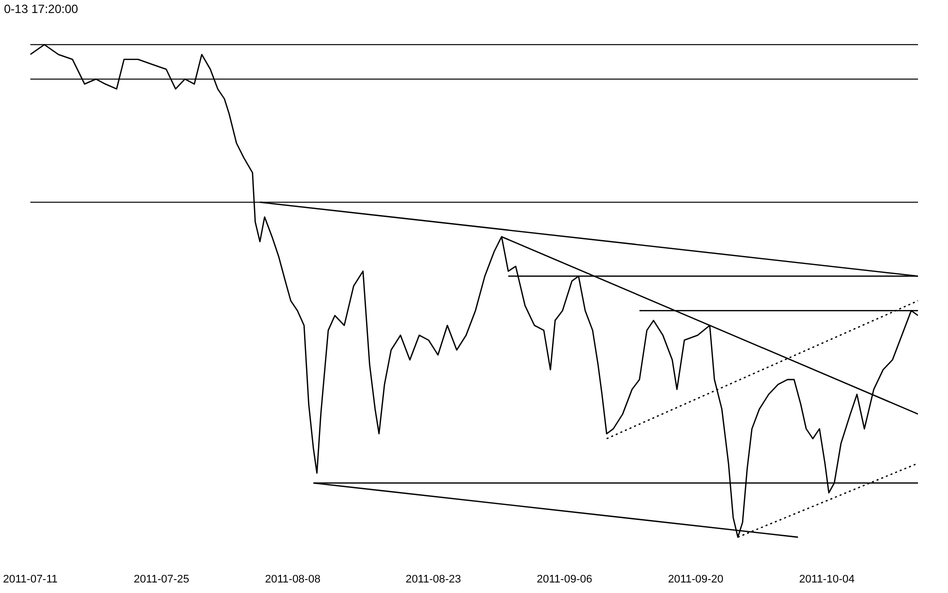 The image size is (948, 593). What do you see at coordinates (30, 579) in the screenshot?
I see `x-tick-label: 2011-07-11` at bounding box center [30, 579].